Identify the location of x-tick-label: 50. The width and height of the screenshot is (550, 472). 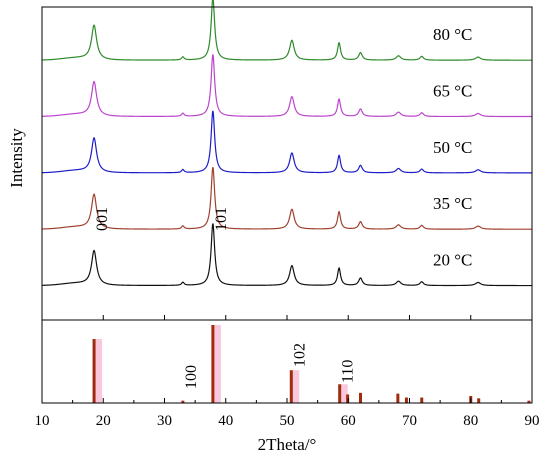
(287, 421).